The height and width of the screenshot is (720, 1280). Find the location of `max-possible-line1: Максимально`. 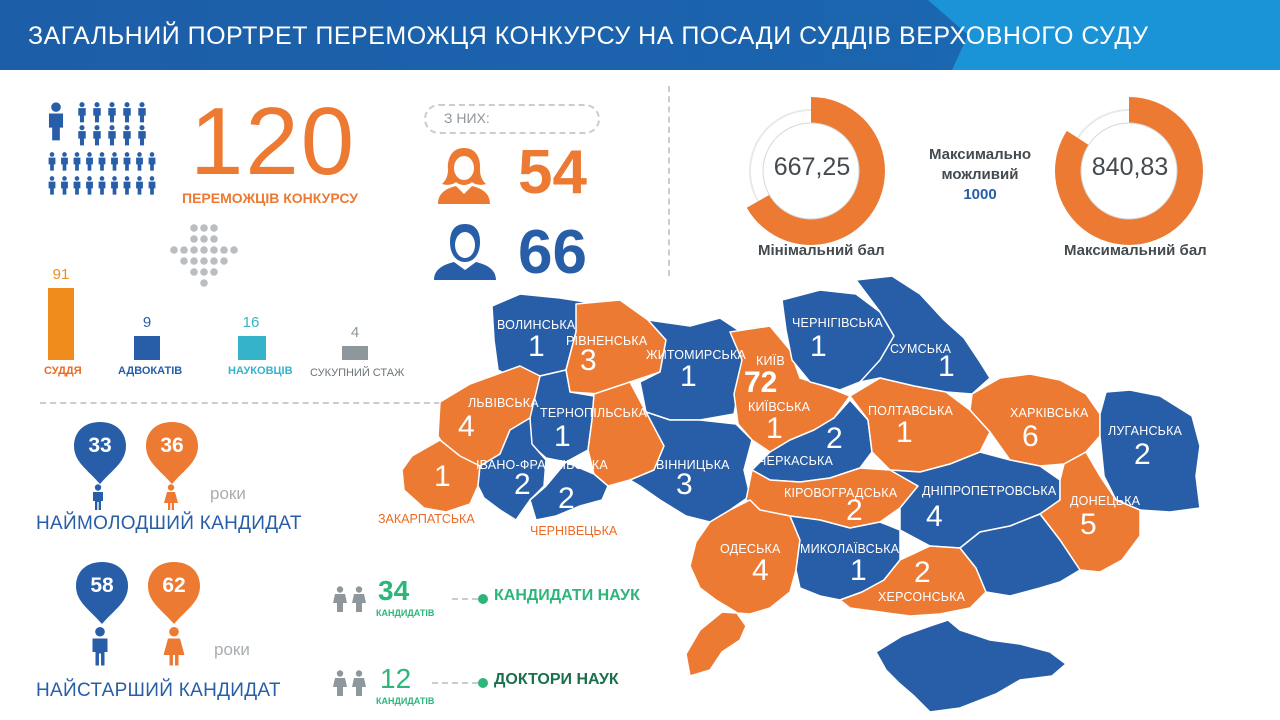

max-possible-line1: Максимально is located at coordinates (980, 154).